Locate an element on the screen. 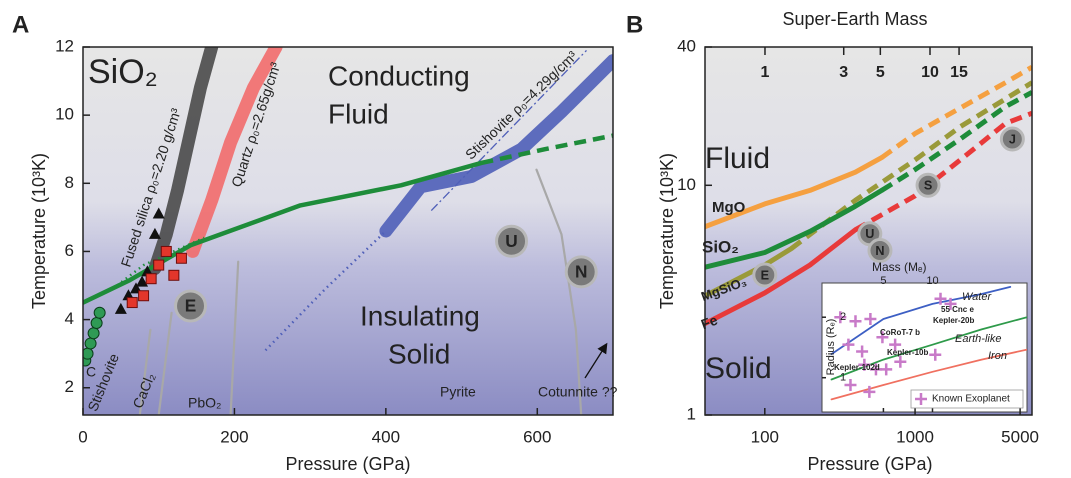 Image resolution: width=1071 pixels, height=478 pixels. x-tick-label: 5 is located at coordinates (883, 281).